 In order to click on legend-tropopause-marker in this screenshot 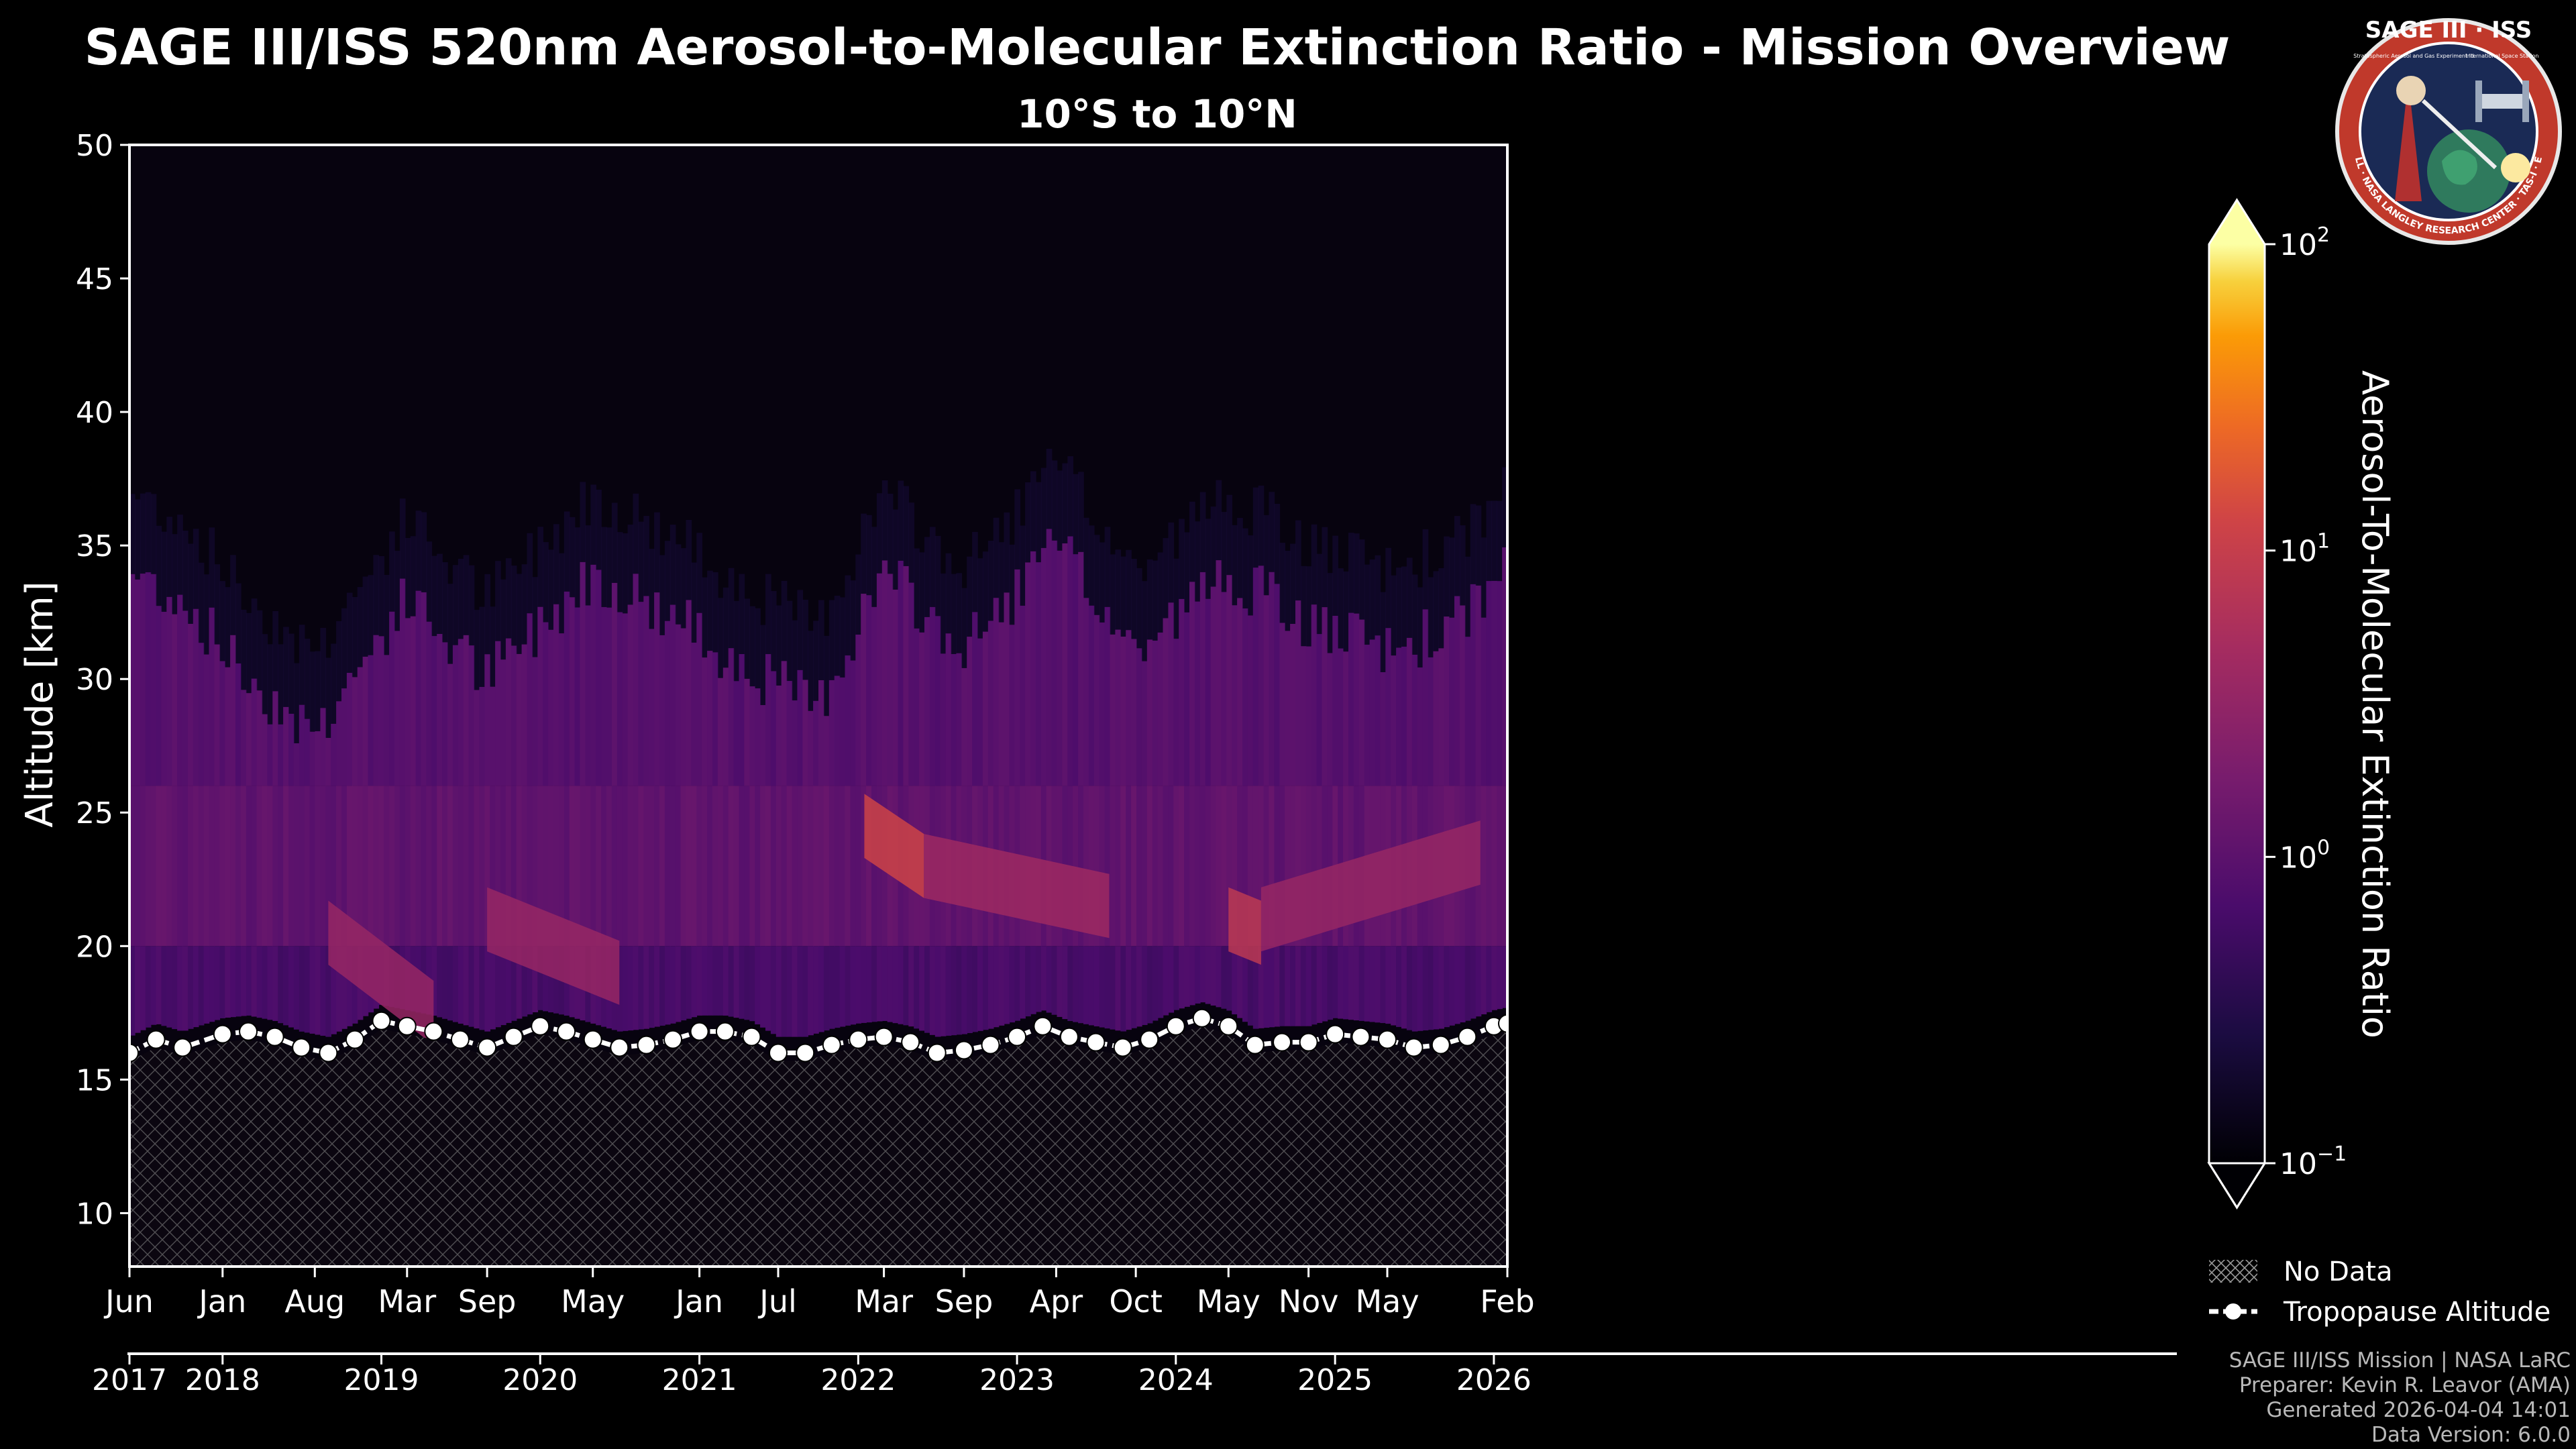, I will do `click(2233, 1311)`.